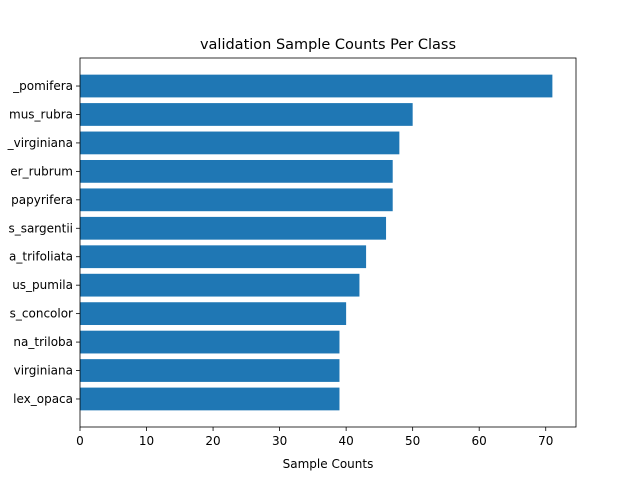  I want to click on y-tick-label: lex_opaca, so click(43, 399).